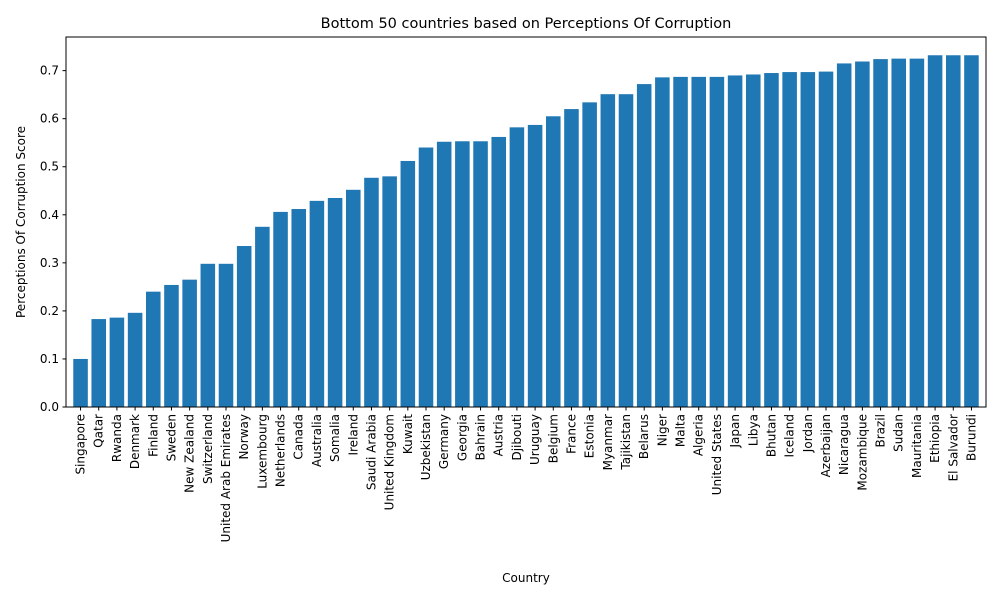 Image resolution: width=1000 pixels, height=604 pixels. Describe the element at coordinates (21, 222) in the screenshot. I see `y-axis-label: Perceptions Of Corruption Score` at that location.